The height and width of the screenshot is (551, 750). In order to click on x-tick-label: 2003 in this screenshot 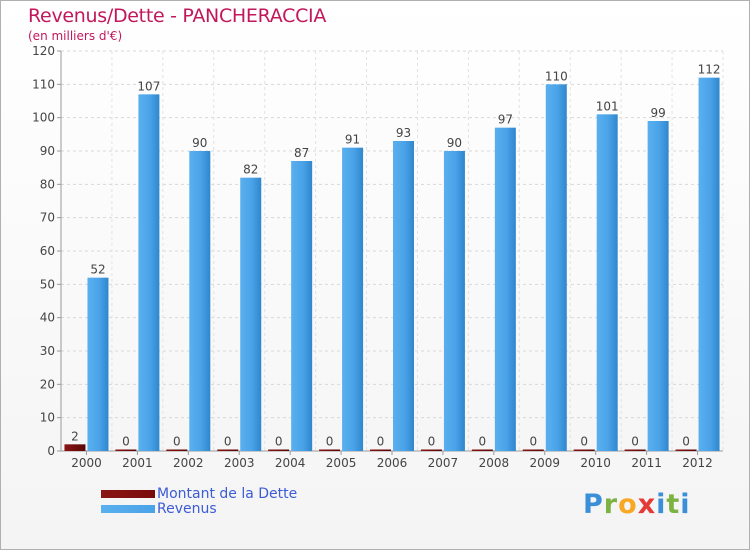, I will do `click(239, 463)`.